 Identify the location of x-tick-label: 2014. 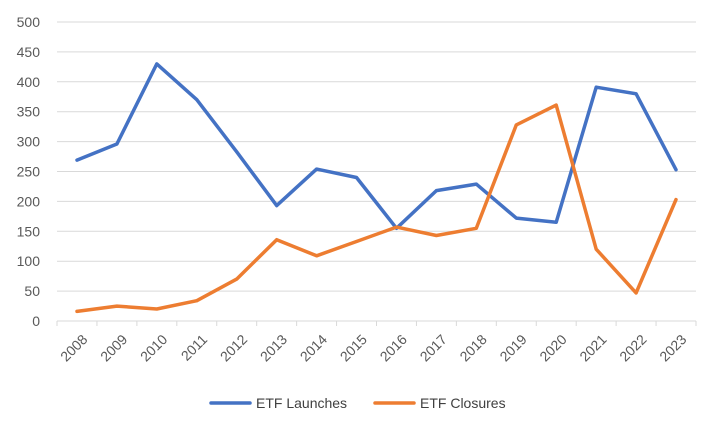
(313, 347).